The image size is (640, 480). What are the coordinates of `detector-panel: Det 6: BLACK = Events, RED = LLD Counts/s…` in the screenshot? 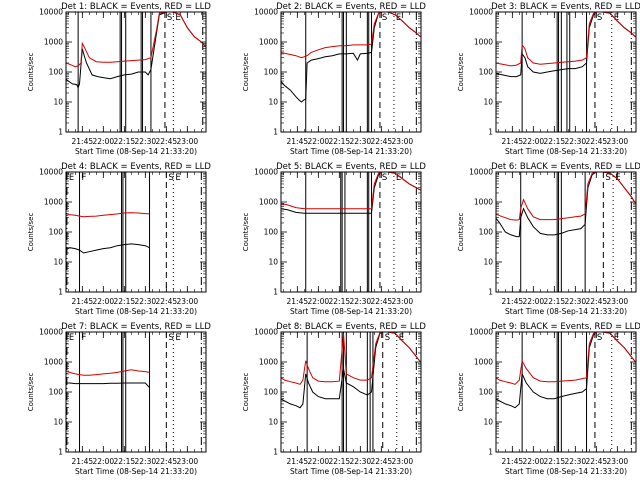 It's located at (548, 239).